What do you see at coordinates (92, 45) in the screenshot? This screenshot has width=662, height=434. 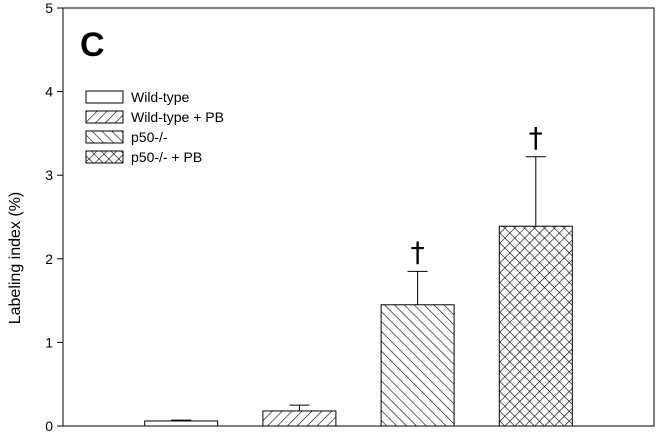 I see `panel-letter: C` at bounding box center [92, 45].